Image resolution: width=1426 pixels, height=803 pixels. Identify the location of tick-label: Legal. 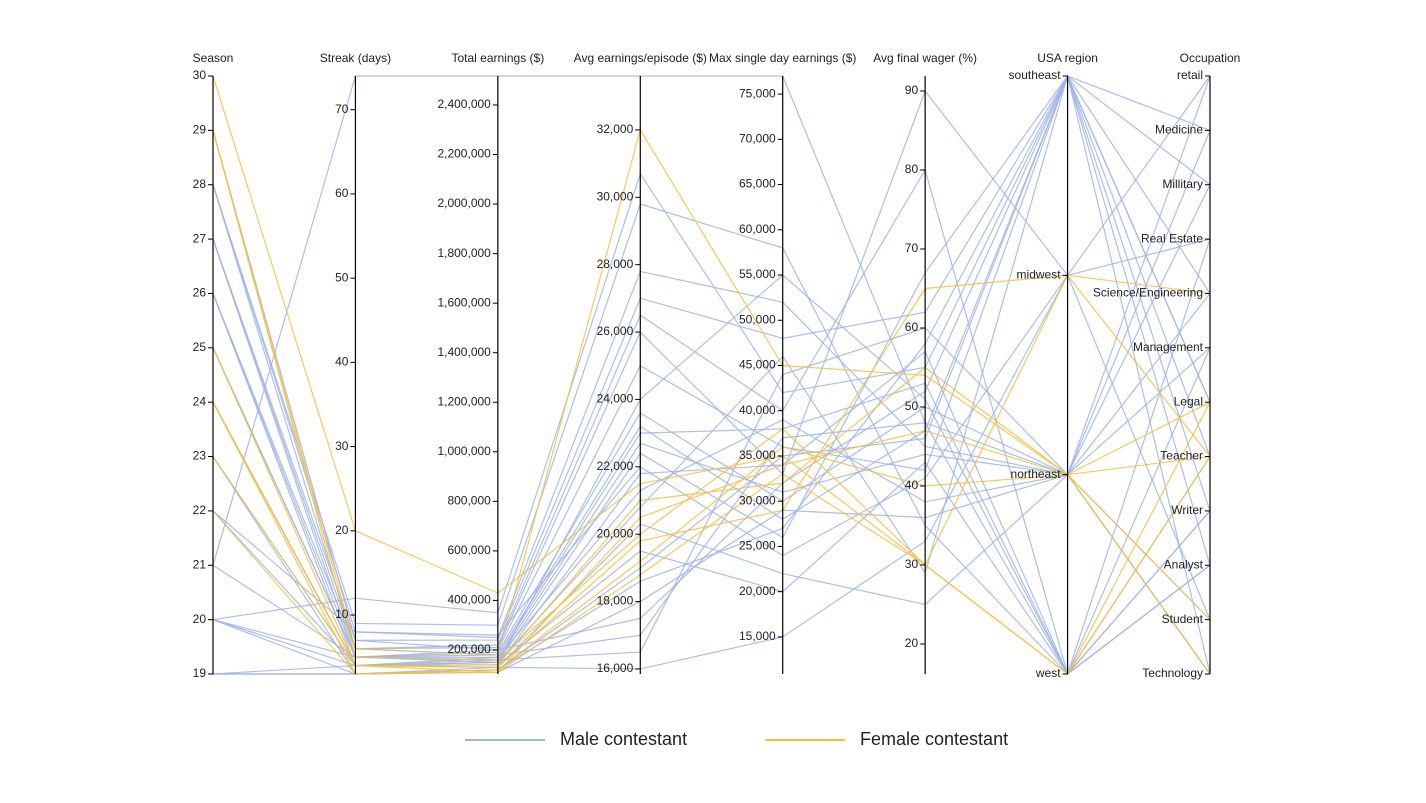
(1188, 401).